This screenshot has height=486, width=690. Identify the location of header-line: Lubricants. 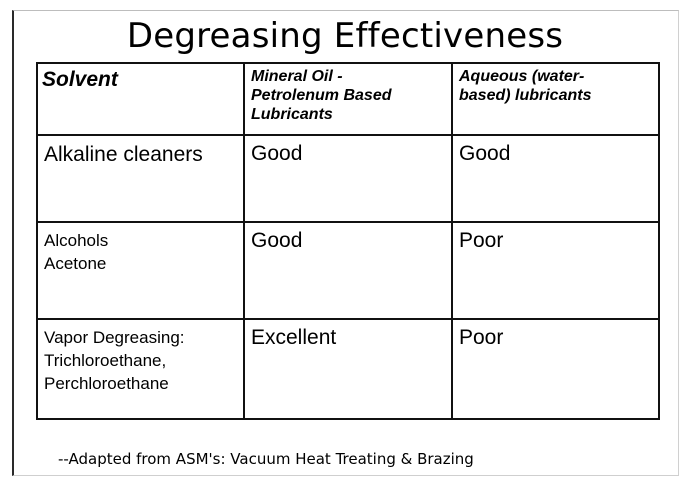
(292, 114).